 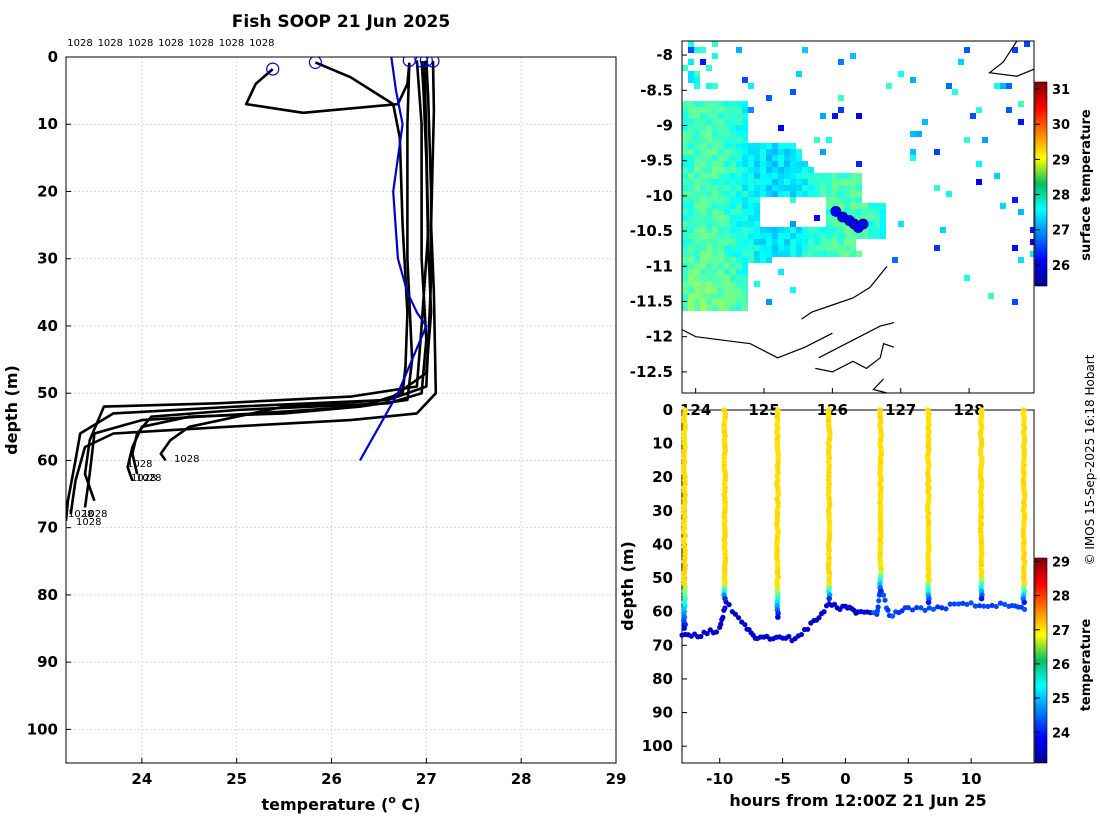 I want to click on top-id-label: 1028, so click(x=170, y=43).